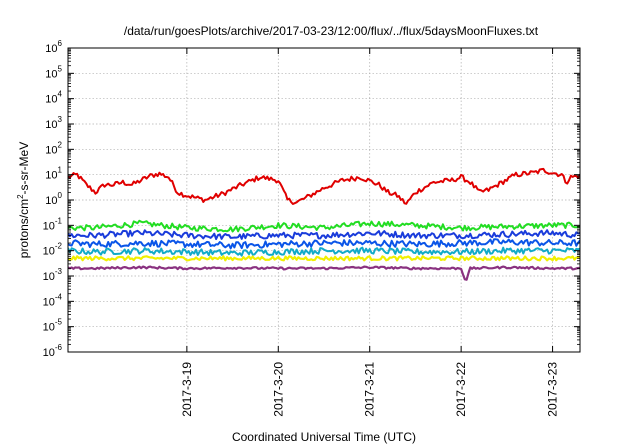  What do you see at coordinates (370, 389) in the screenshot?
I see `x-tick-label: 2017-3-21` at bounding box center [370, 389].